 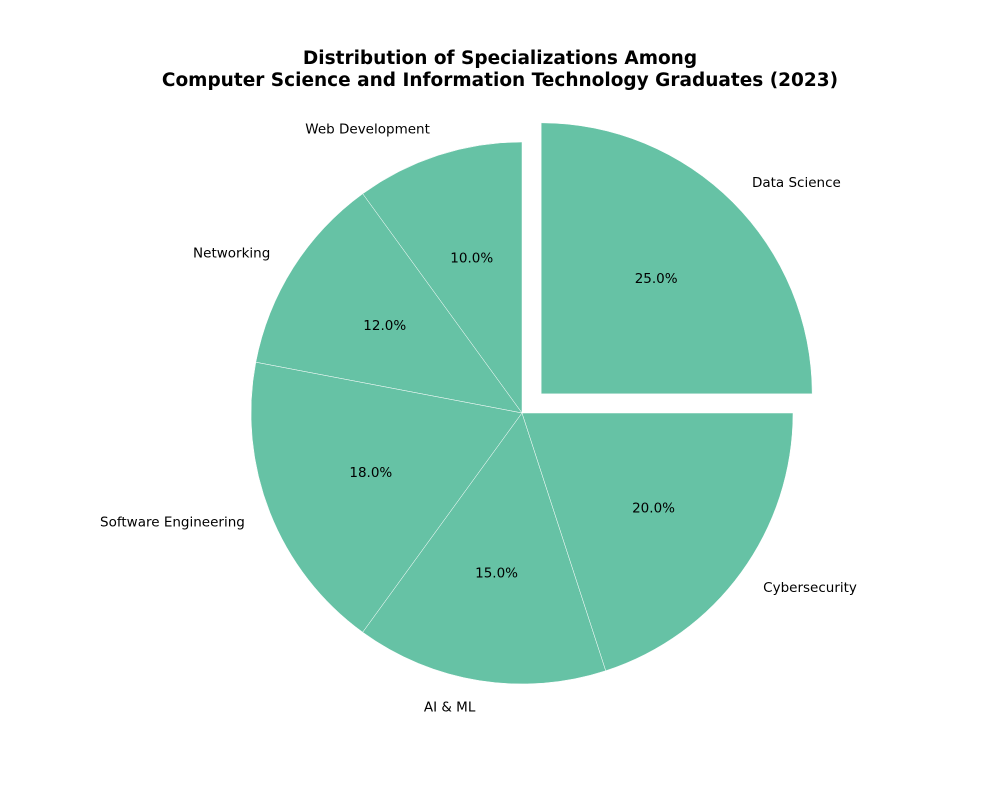 What do you see at coordinates (484, 548) in the screenshot?
I see `pie-slice-ai-and-ml` at bounding box center [484, 548].